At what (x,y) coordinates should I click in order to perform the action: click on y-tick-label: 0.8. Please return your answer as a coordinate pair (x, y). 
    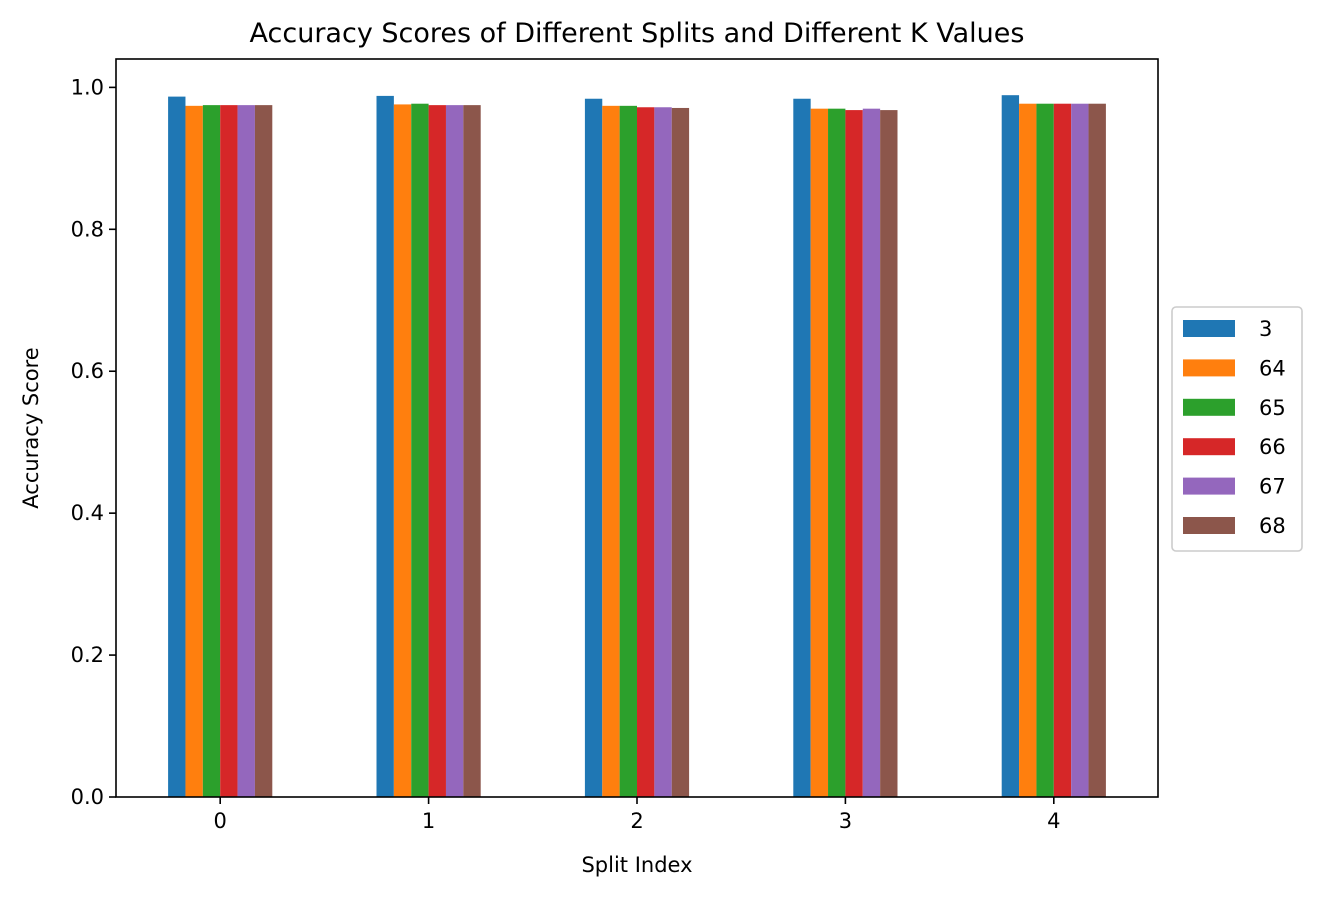
    Looking at the image, I should click on (87, 229).